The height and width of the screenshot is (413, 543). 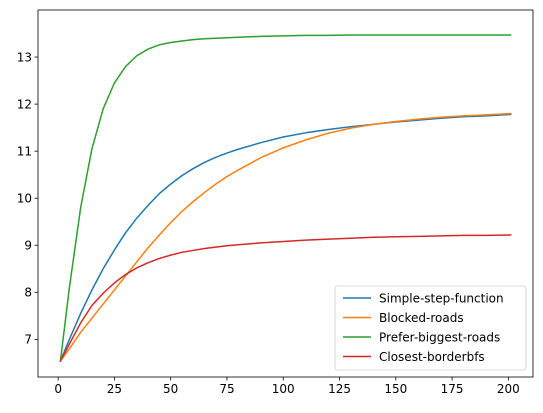 What do you see at coordinates (432, 357) in the screenshot?
I see `legend-label: Closest-borderbfs` at bounding box center [432, 357].